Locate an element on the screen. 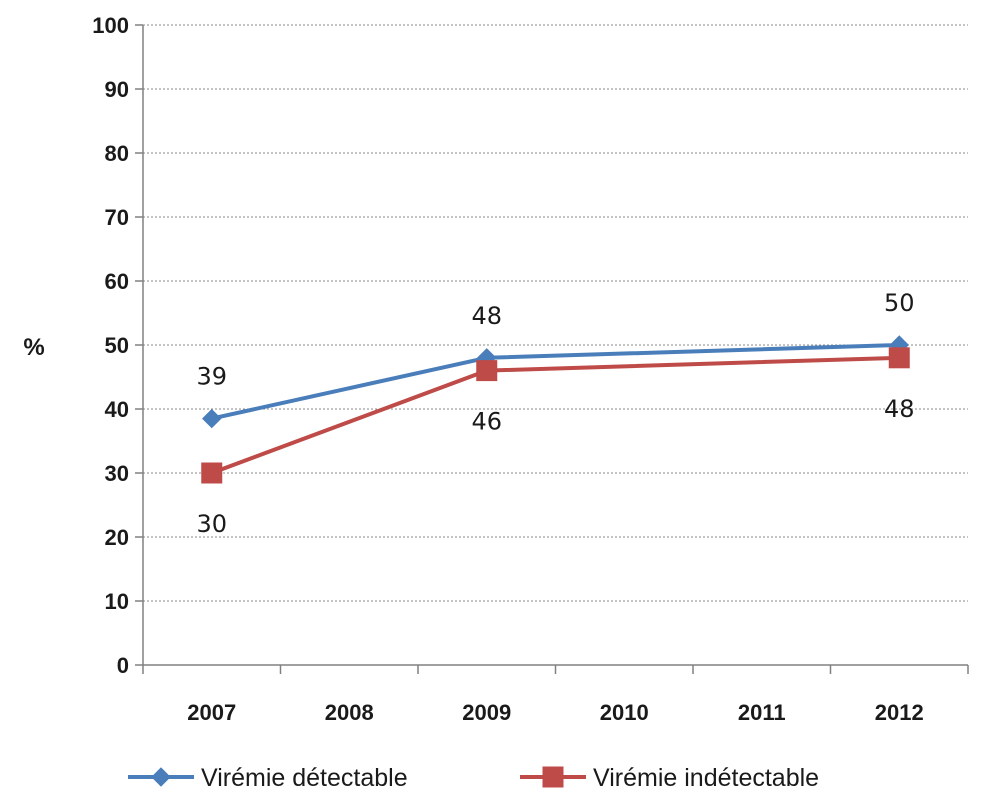 The width and height of the screenshot is (986, 795). x-tick-label: 2012 is located at coordinates (899, 712).